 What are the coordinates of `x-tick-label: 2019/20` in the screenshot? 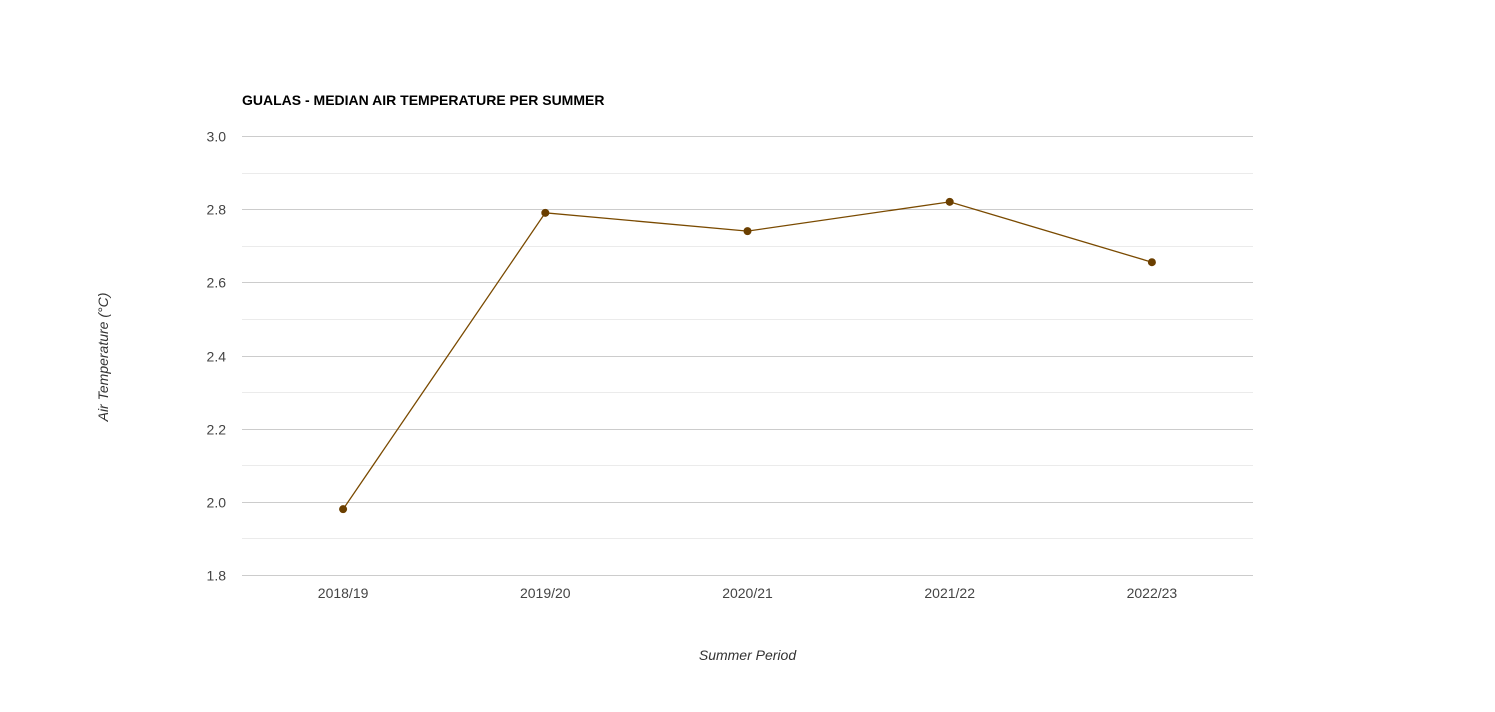 It's located at (545, 593).